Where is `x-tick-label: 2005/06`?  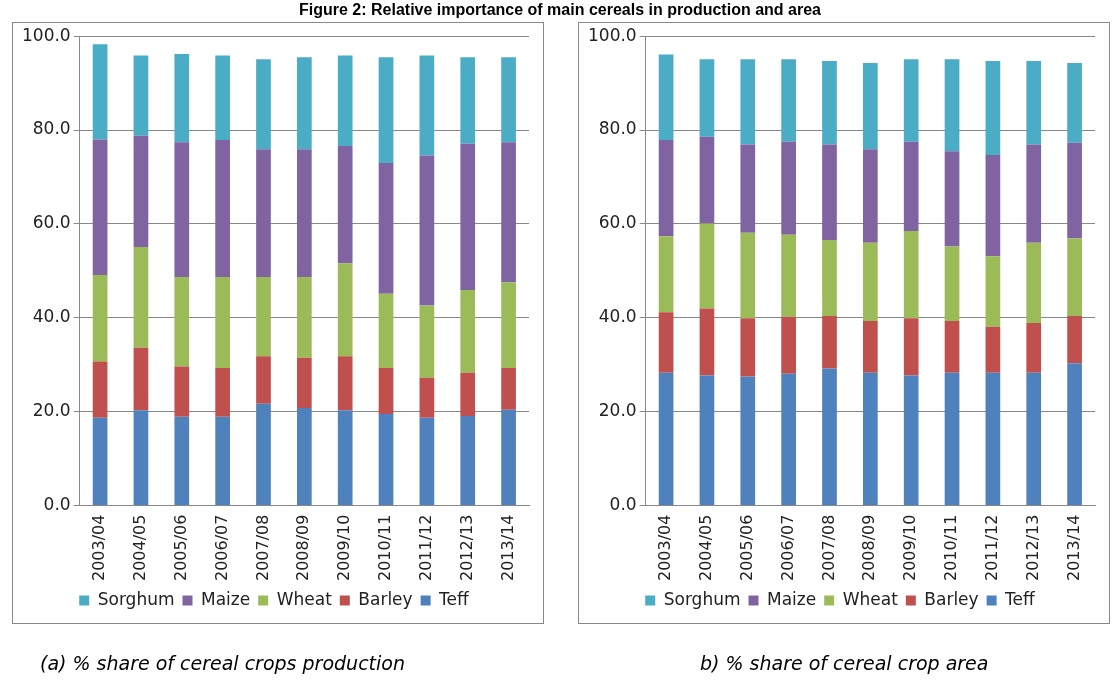 x-tick-label: 2005/06 is located at coordinates (180, 547).